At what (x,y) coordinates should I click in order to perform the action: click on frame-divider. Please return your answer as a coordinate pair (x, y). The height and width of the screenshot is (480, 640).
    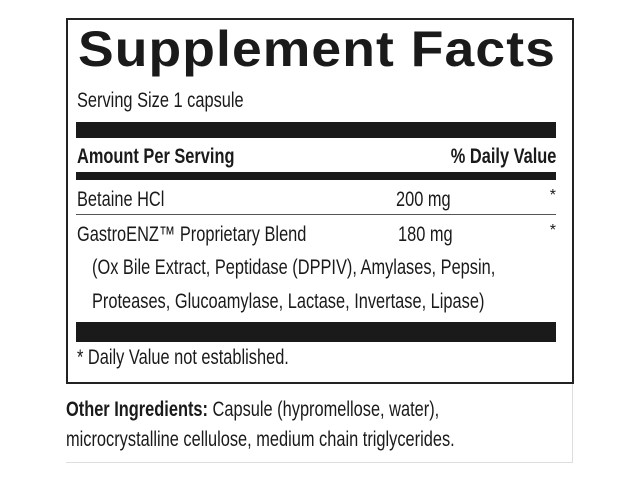
    Looking at the image, I should click on (319, 462).